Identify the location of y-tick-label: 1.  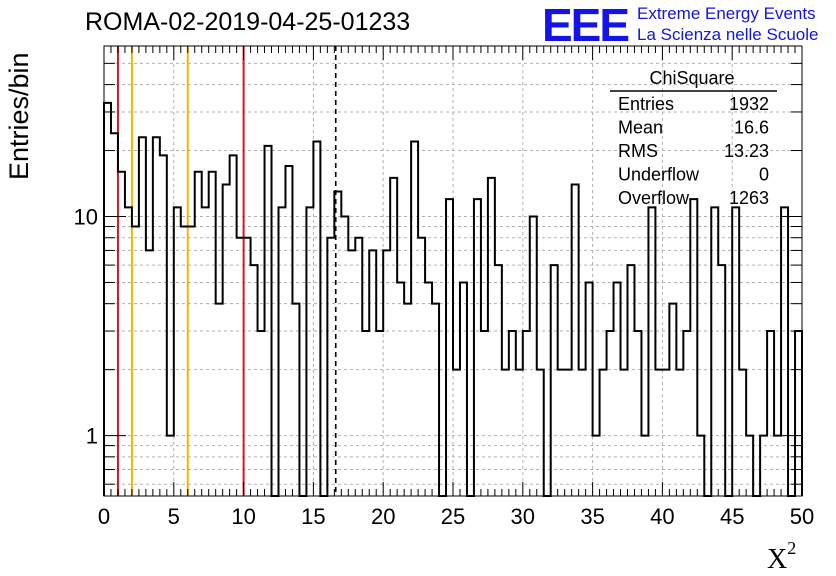
(92, 436).